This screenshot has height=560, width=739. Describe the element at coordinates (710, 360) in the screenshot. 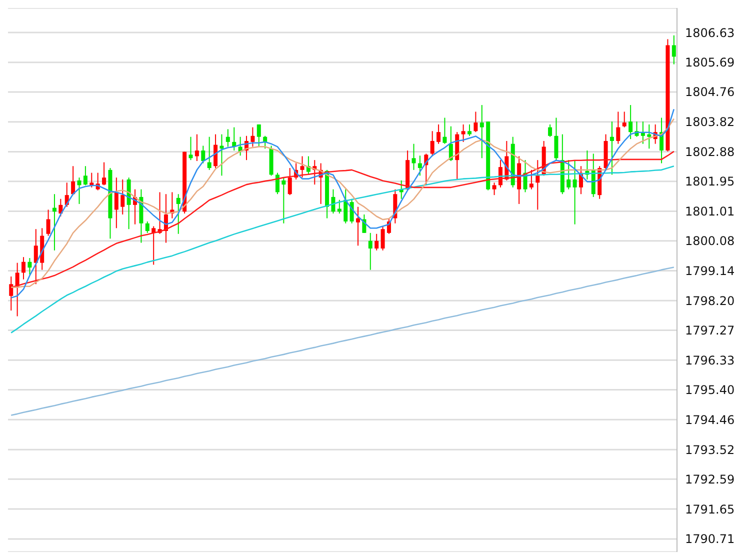

I see `y-tick-label: 1796.33` at that location.